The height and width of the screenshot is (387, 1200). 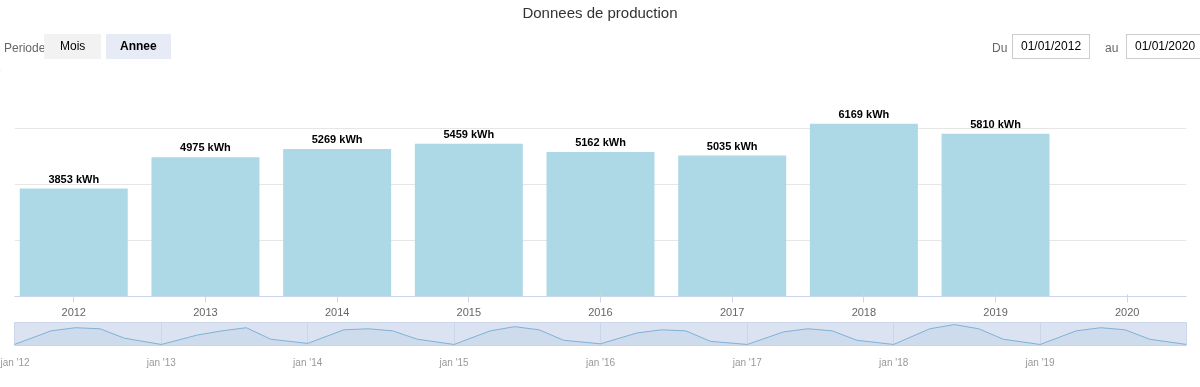 I want to click on data-label: 5162 kWh, so click(x=601, y=141).